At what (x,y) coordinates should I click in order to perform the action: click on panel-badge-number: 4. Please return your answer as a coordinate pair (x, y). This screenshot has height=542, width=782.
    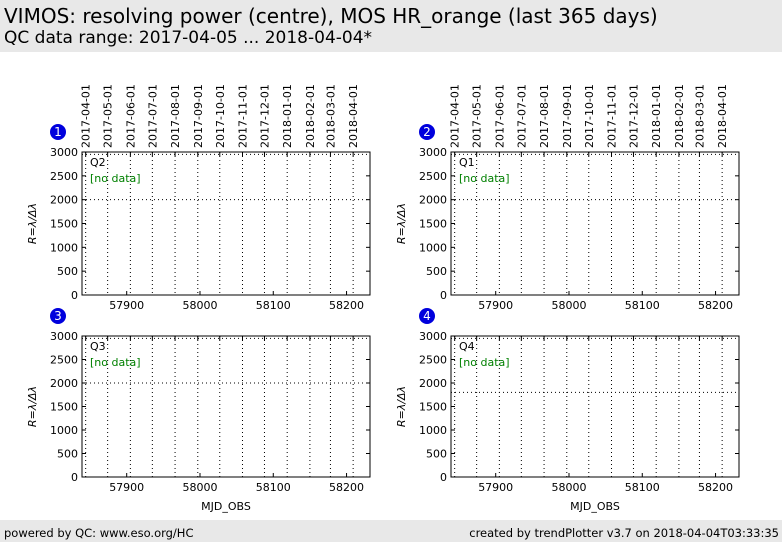
    Looking at the image, I should click on (427, 316).